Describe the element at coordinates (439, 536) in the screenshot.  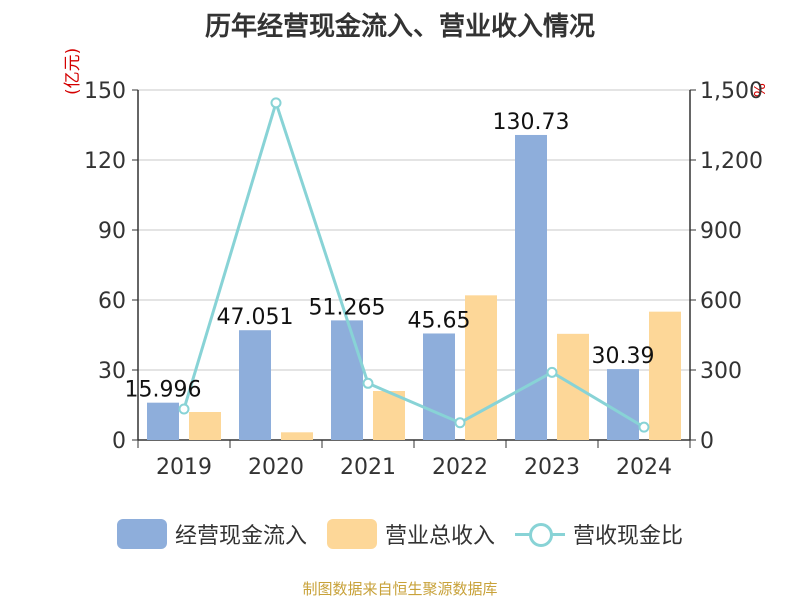
I see `legend-label-revenue: 营业总收入` at that location.